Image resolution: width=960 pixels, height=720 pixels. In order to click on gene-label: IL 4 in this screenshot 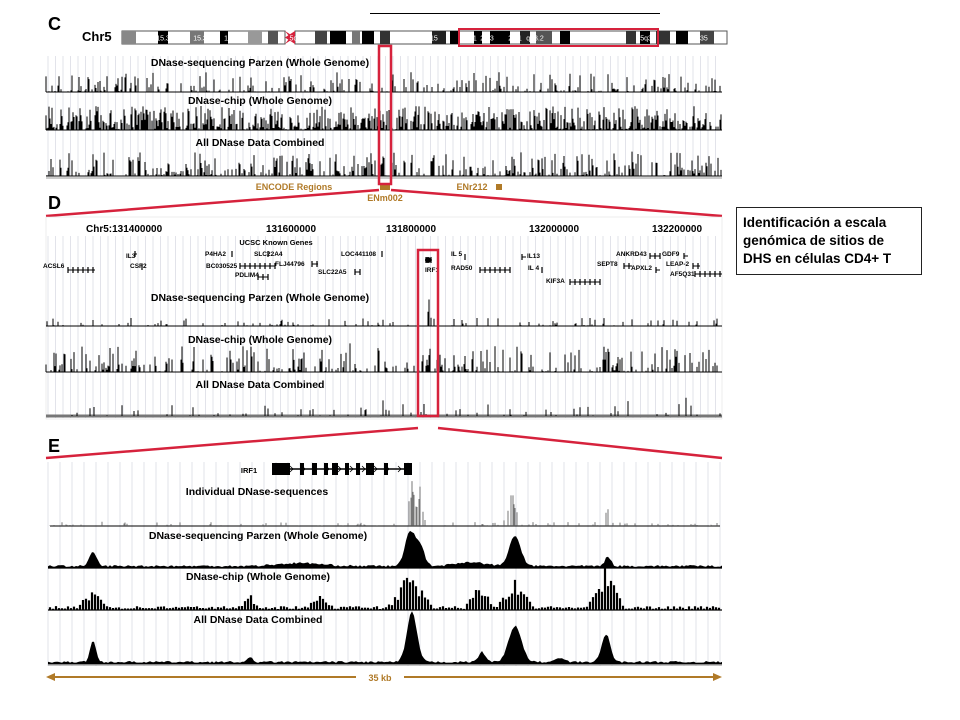, I will do `click(533, 268)`.